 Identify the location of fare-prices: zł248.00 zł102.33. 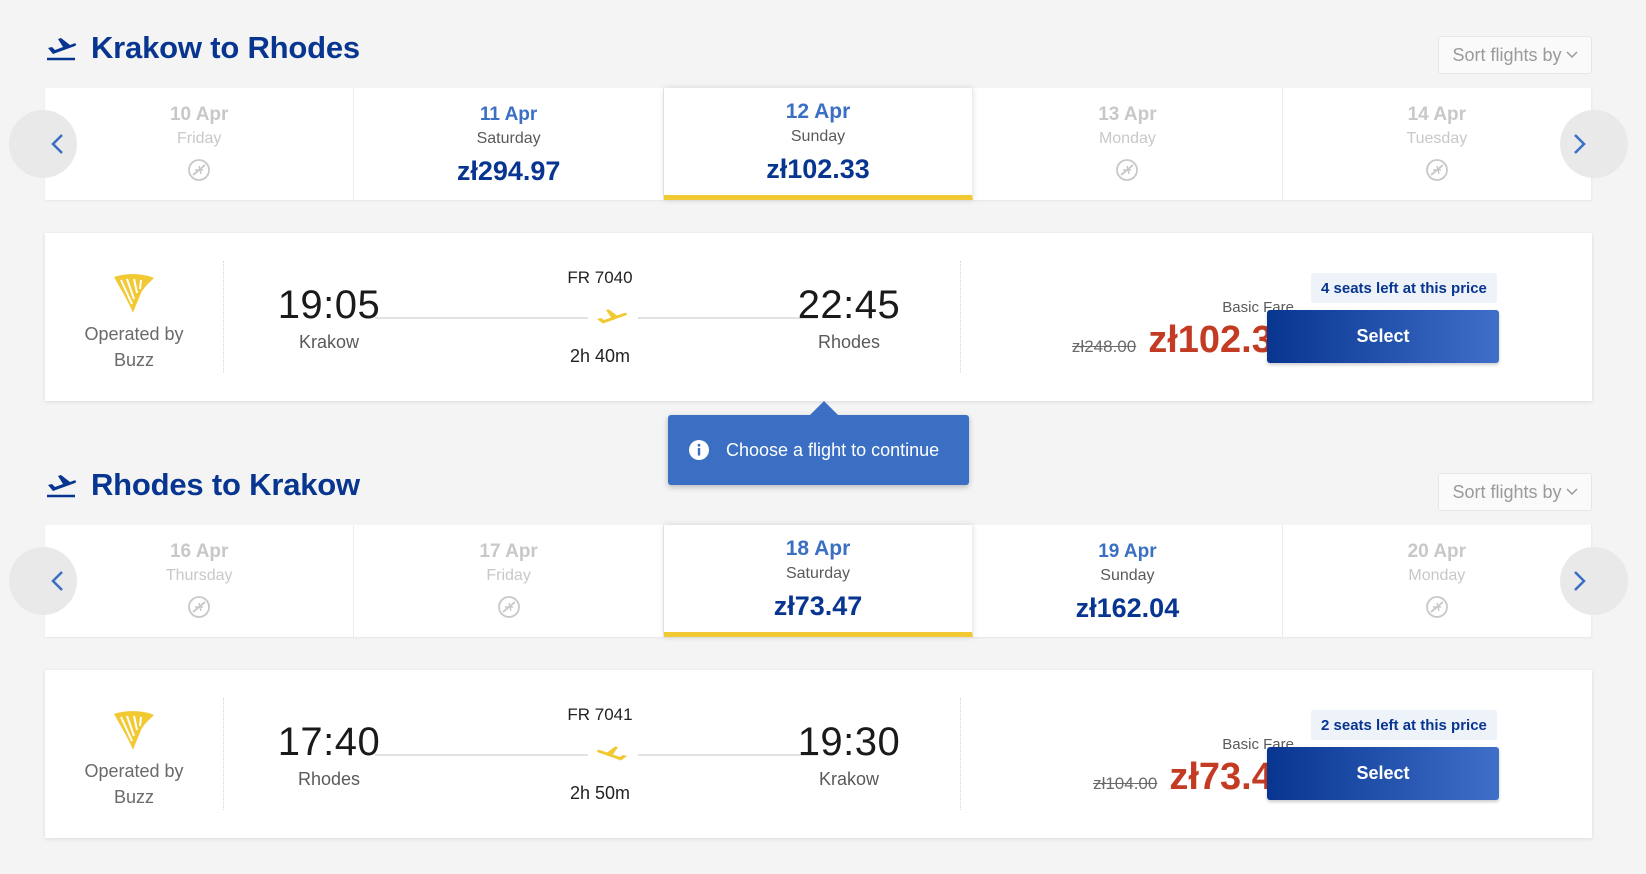
(1183, 340).